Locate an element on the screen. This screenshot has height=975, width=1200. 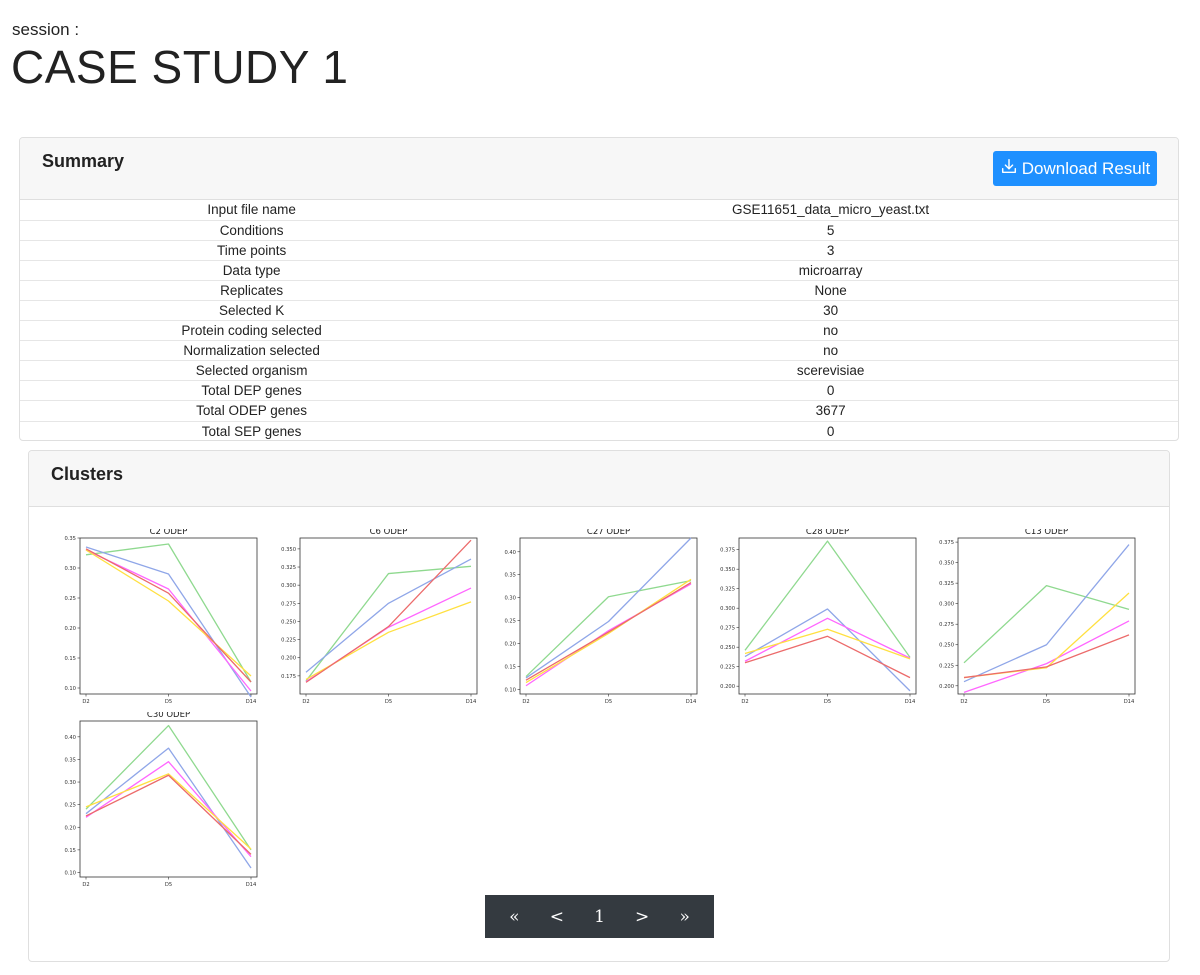
page-title: CASE STUDY 1 is located at coordinates (180, 67).